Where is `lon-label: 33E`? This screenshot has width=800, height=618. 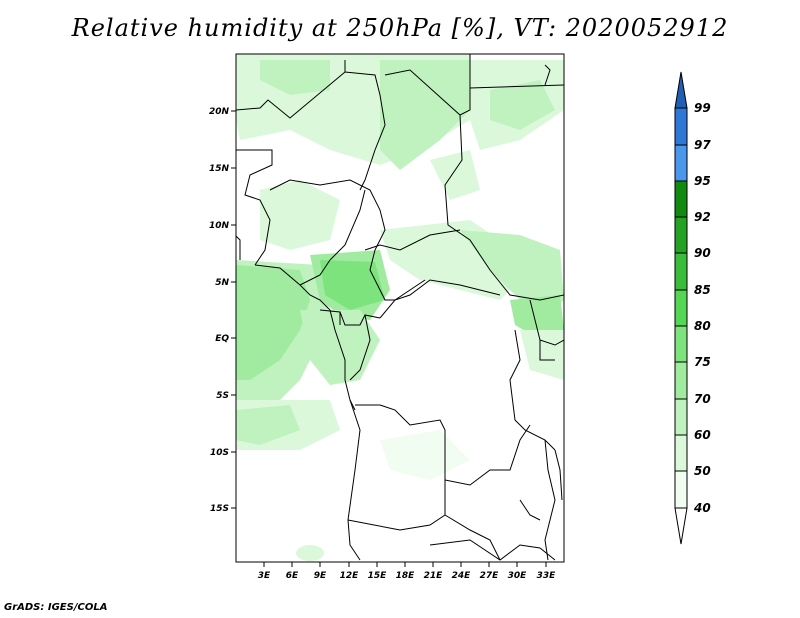 lon-label: 33E is located at coordinates (547, 576).